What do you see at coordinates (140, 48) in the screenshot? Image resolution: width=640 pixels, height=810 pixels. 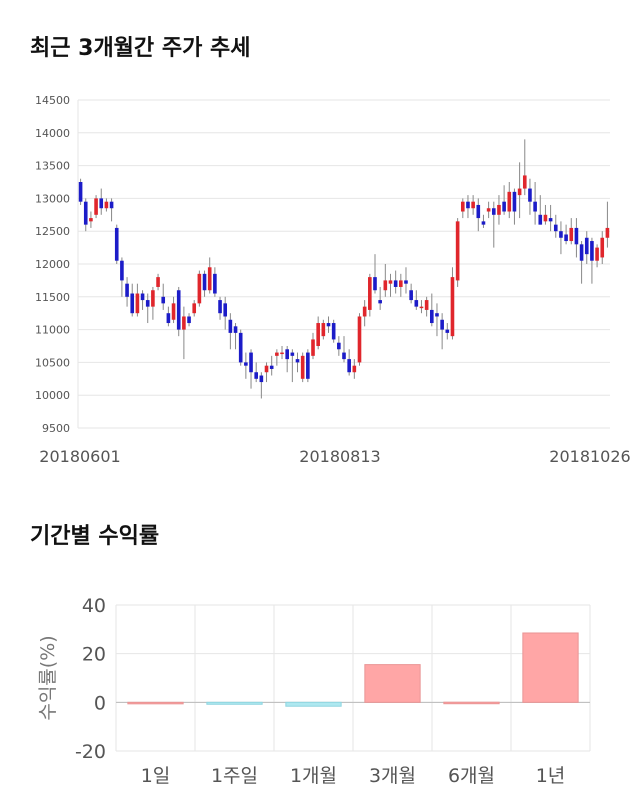 I see `price-chart-title: 최근 3개월간 주가 추세` at bounding box center [140, 48].